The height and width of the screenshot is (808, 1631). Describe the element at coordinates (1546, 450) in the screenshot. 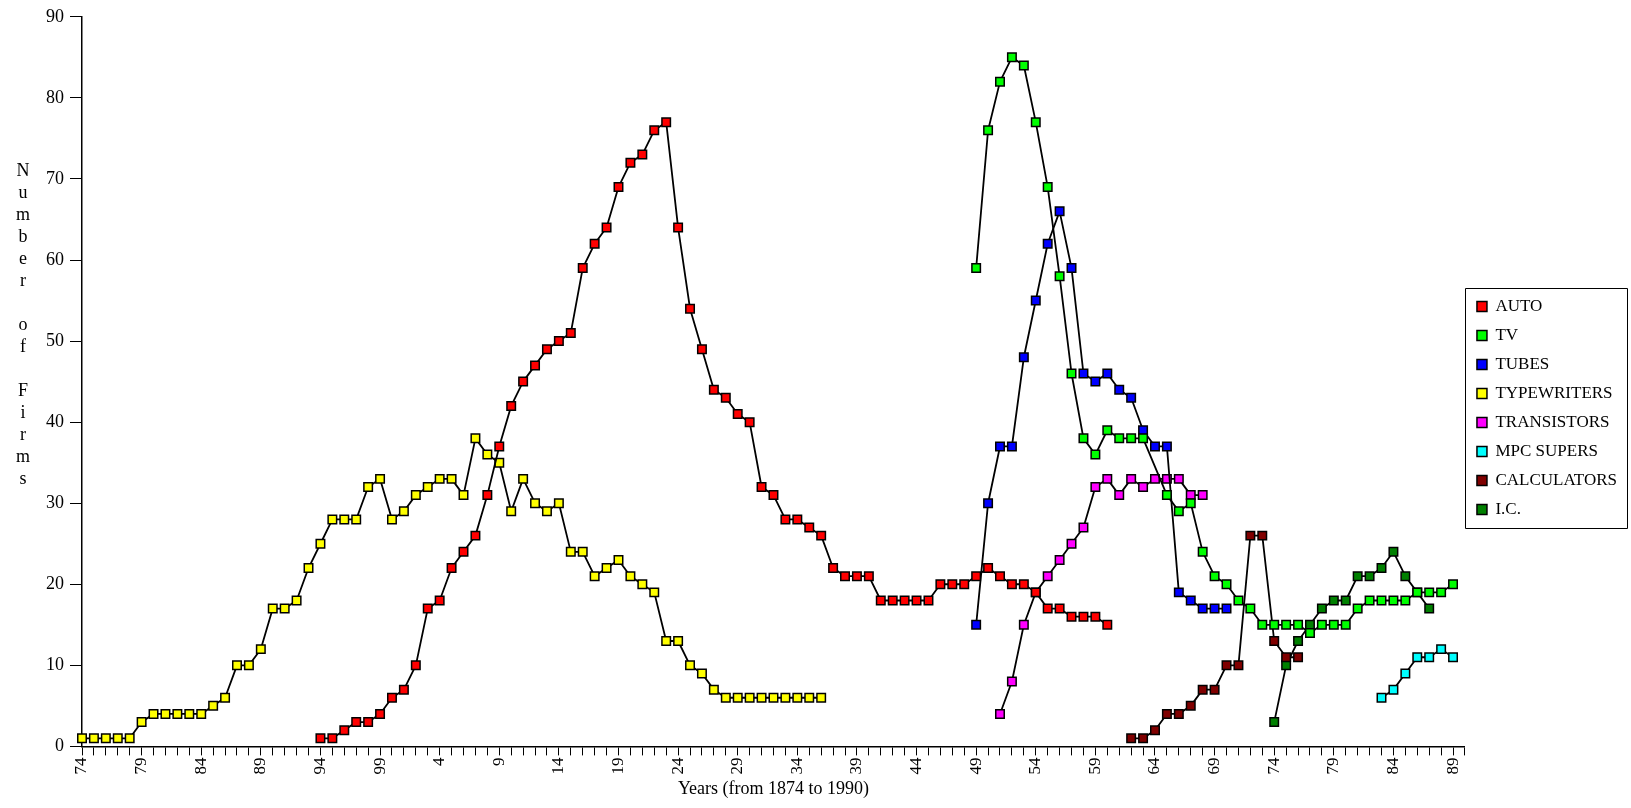

I see `legend-label: MPC SUPERS` at that location.